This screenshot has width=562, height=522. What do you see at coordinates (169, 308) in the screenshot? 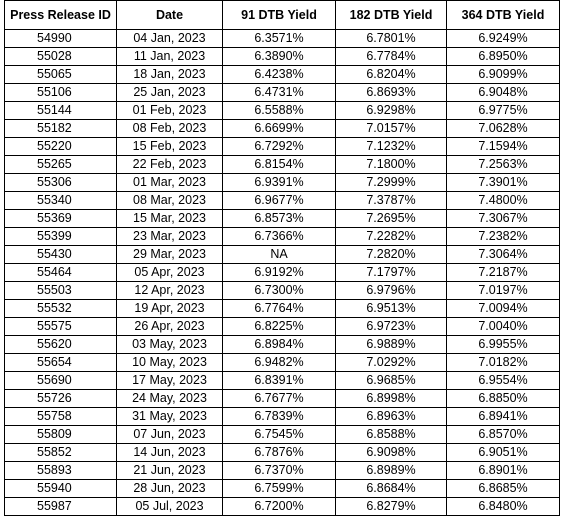
I see `date-cell: 19 Apr, 2023` at bounding box center [169, 308].